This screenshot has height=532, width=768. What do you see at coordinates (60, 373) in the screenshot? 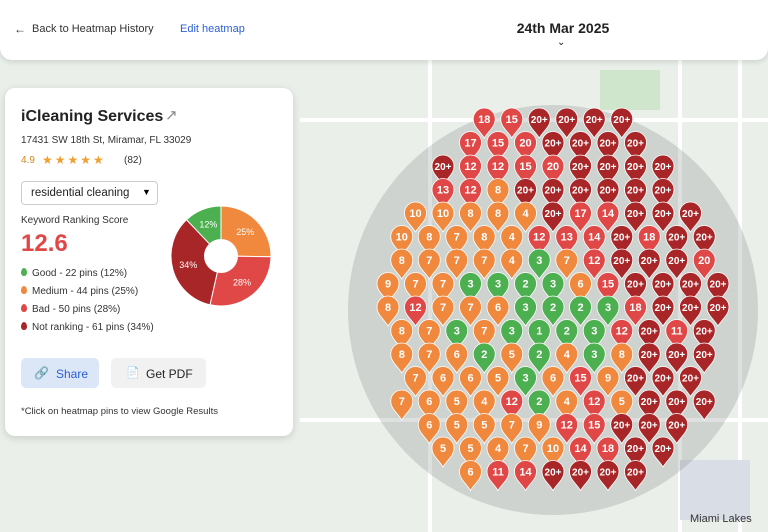
I see `share-button: 🔗 Share` at bounding box center [60, 373].